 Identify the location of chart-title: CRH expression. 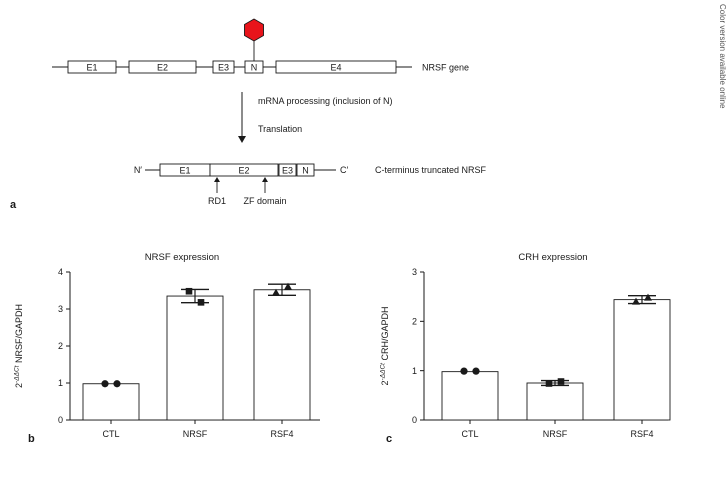
(552, 257).